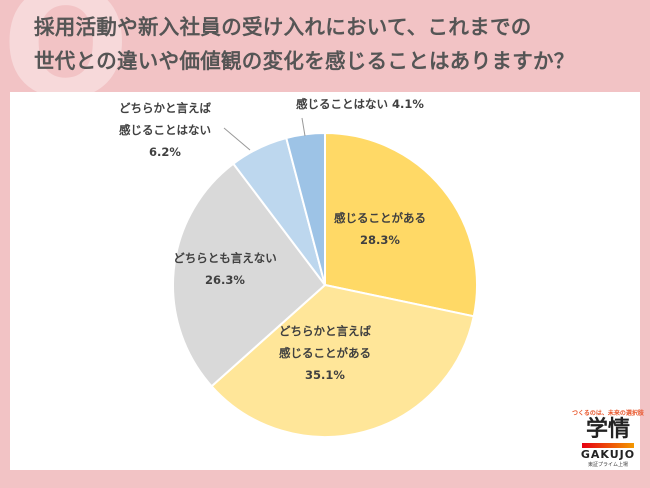 The width and height of the screenshot is (650, 488). What do you see at coordinates (608, 445) in the screenshot?
I see `logo-bar` at bounding box center [608, 445].